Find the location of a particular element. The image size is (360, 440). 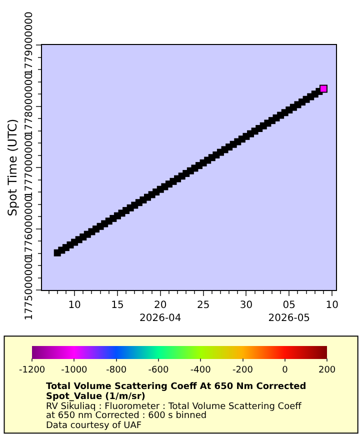

color-bar-label: -200 is located at coordinates (243, 370).